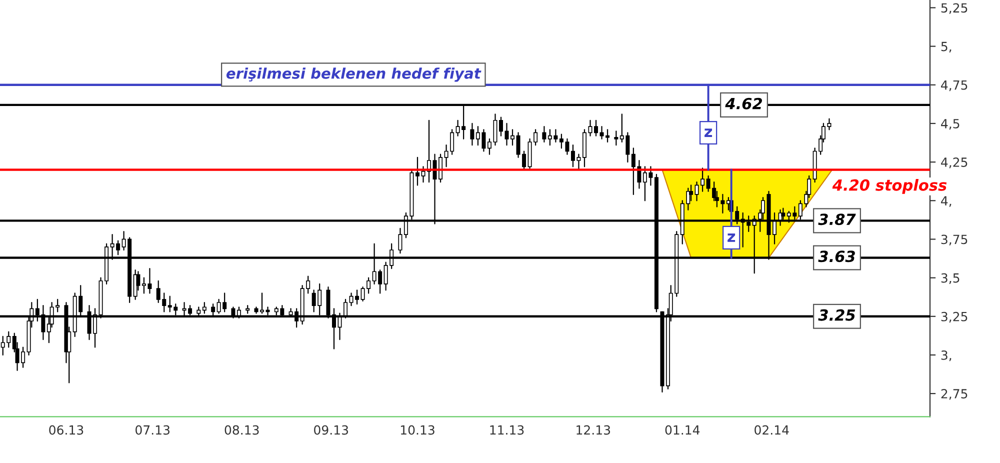 Image resolution: width=1000 pixels, height=463 pixels. What do you see at coordinates (837, 315) in the screenshot?
I see `ref-line-label: 3.25` at bounding box center [837, 315].